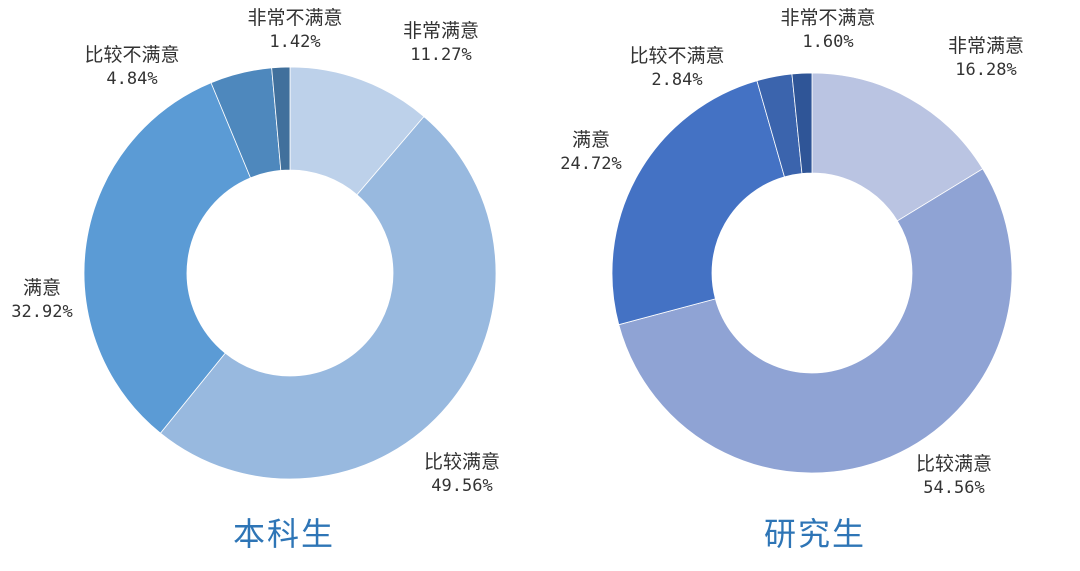  What do you see at coordinates (441, 43) in the screenshot?
I see `label-left-very-satisfied: 非常满意 11.27%` at bounding box center [441, 43].